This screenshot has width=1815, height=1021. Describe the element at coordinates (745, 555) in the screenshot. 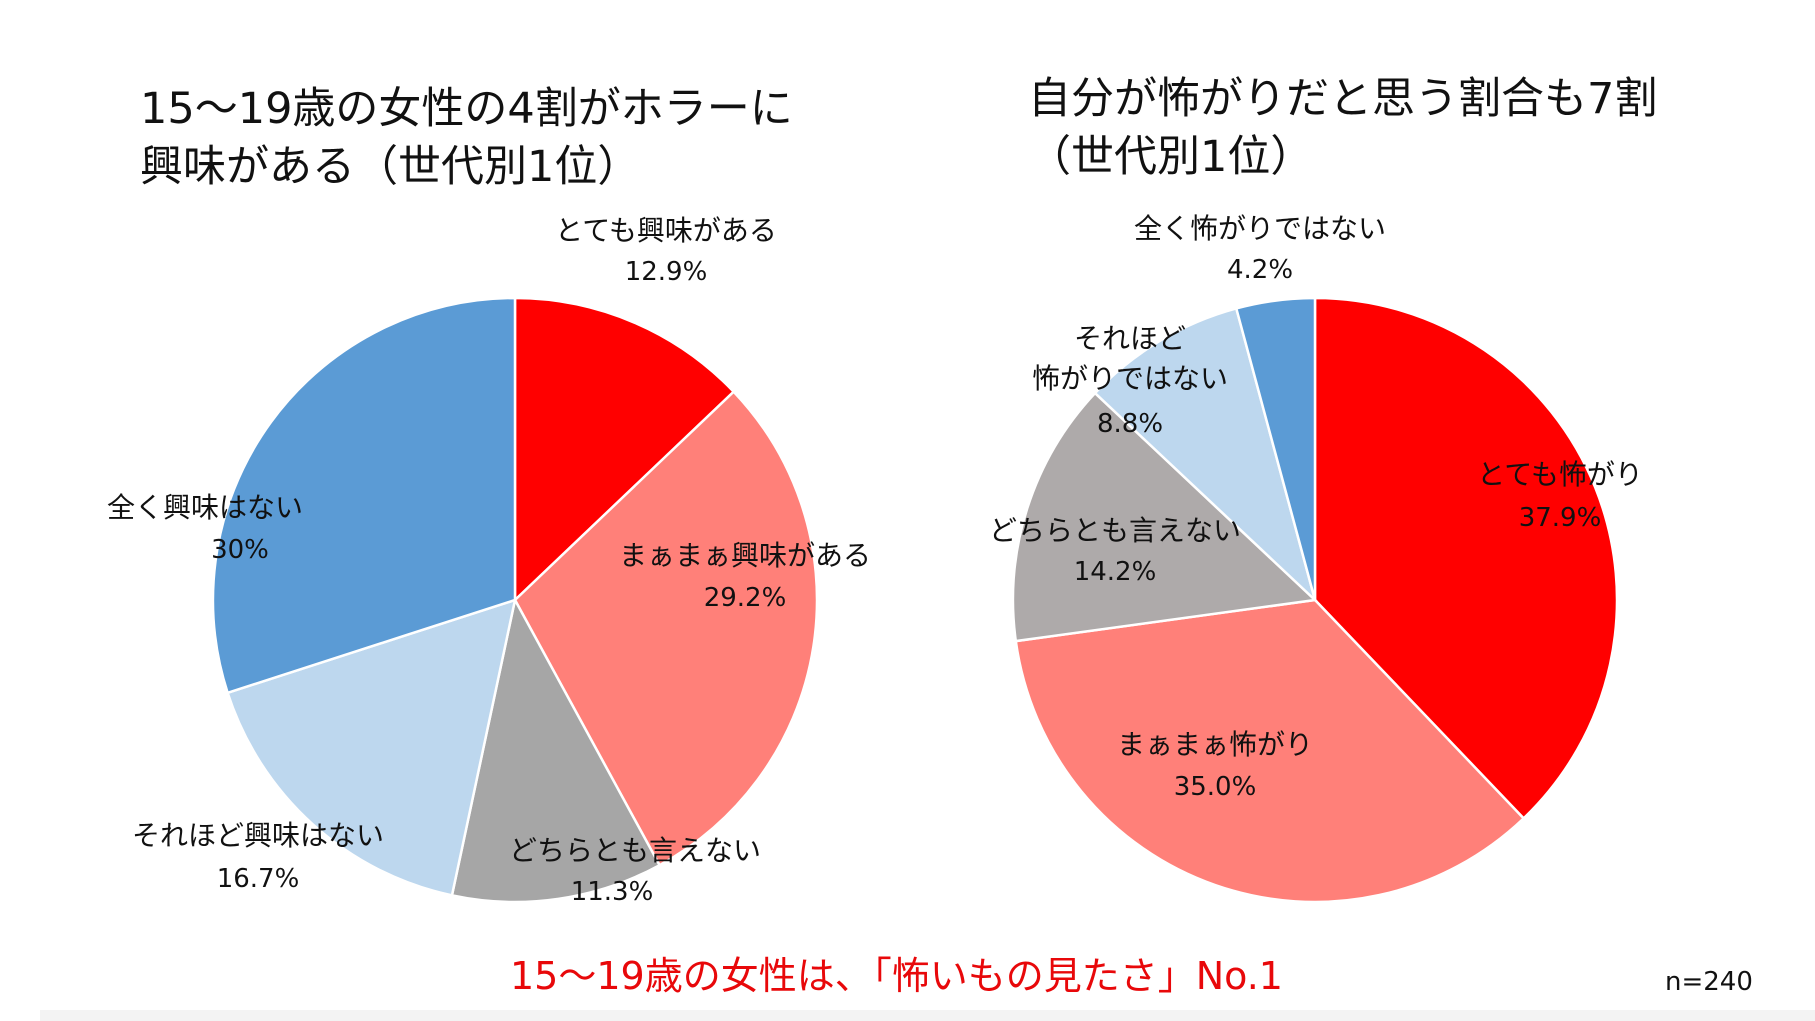

I see `interest-slice-2-label: まぁまぁ興味がある` at that location.